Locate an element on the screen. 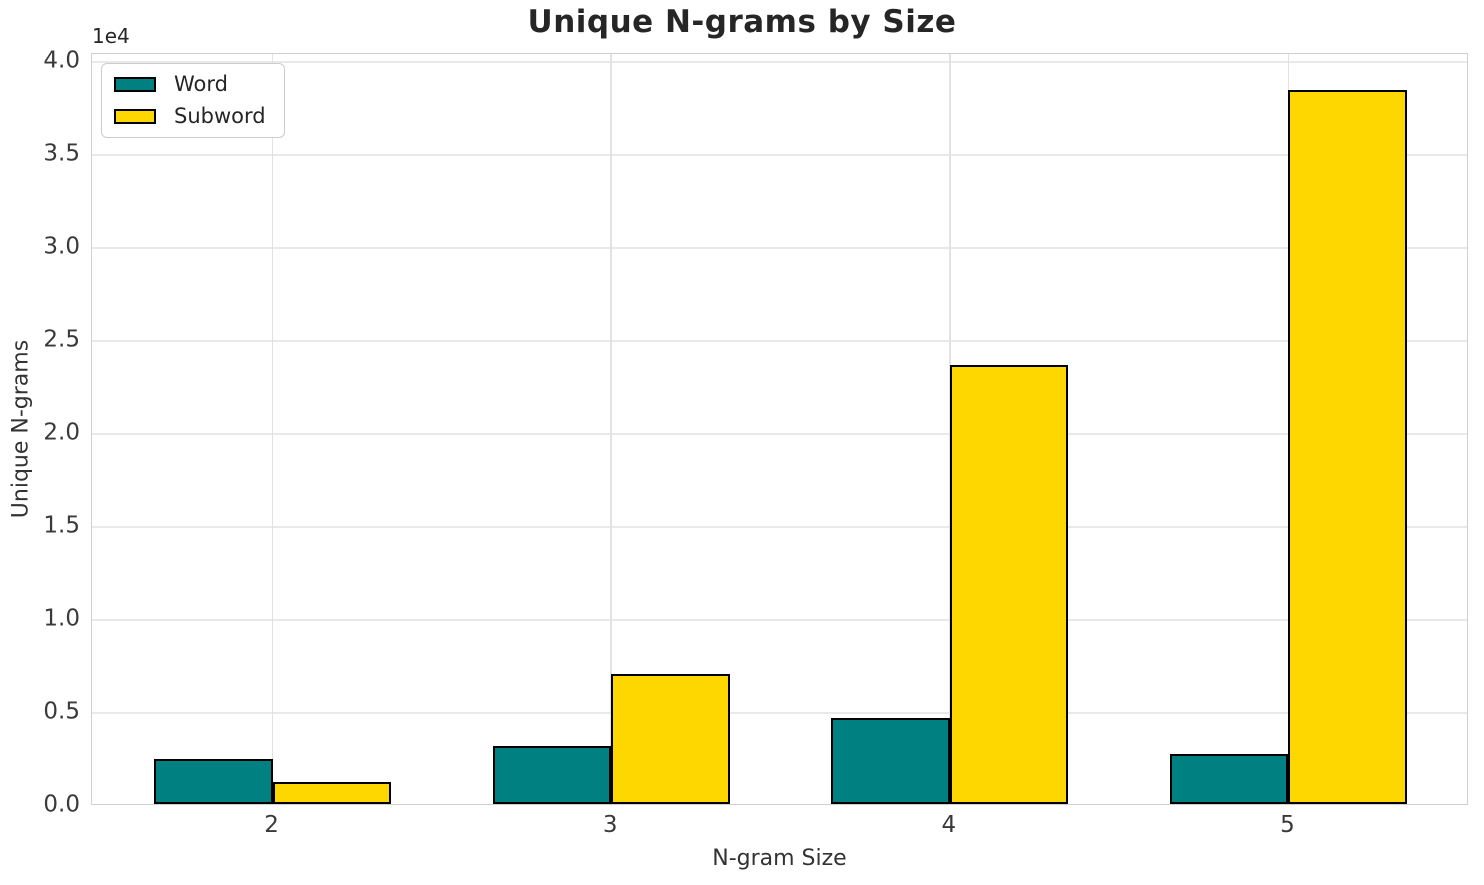  chart-title: Unique N-grams by Size is located at coordinates (742, 22).